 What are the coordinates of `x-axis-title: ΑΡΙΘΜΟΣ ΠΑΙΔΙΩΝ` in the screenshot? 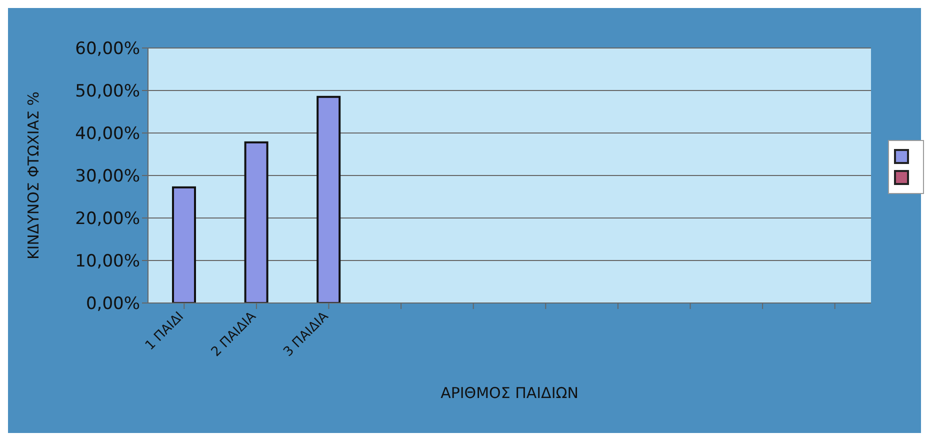 It's located at (509, 393).